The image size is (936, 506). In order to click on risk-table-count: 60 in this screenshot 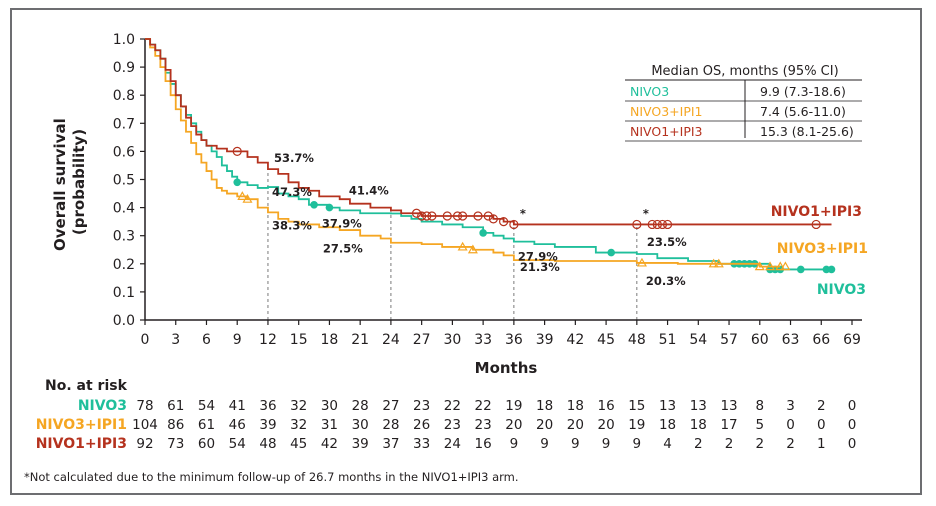, I will do `click(206, 444)`.